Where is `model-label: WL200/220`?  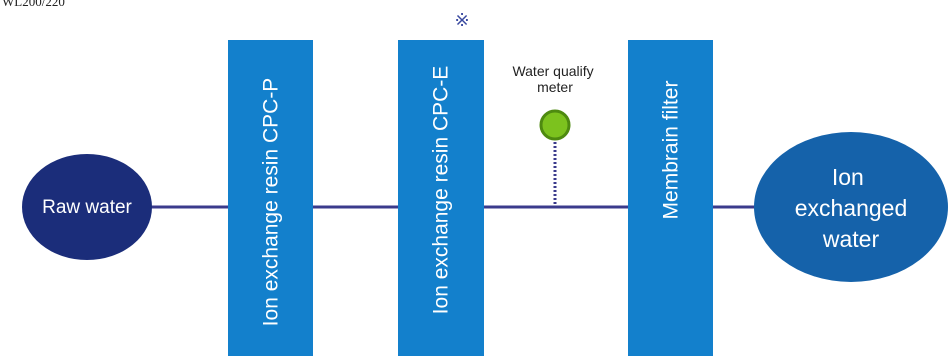 model-label: WL200/220 is located at coordinates (33, 4).